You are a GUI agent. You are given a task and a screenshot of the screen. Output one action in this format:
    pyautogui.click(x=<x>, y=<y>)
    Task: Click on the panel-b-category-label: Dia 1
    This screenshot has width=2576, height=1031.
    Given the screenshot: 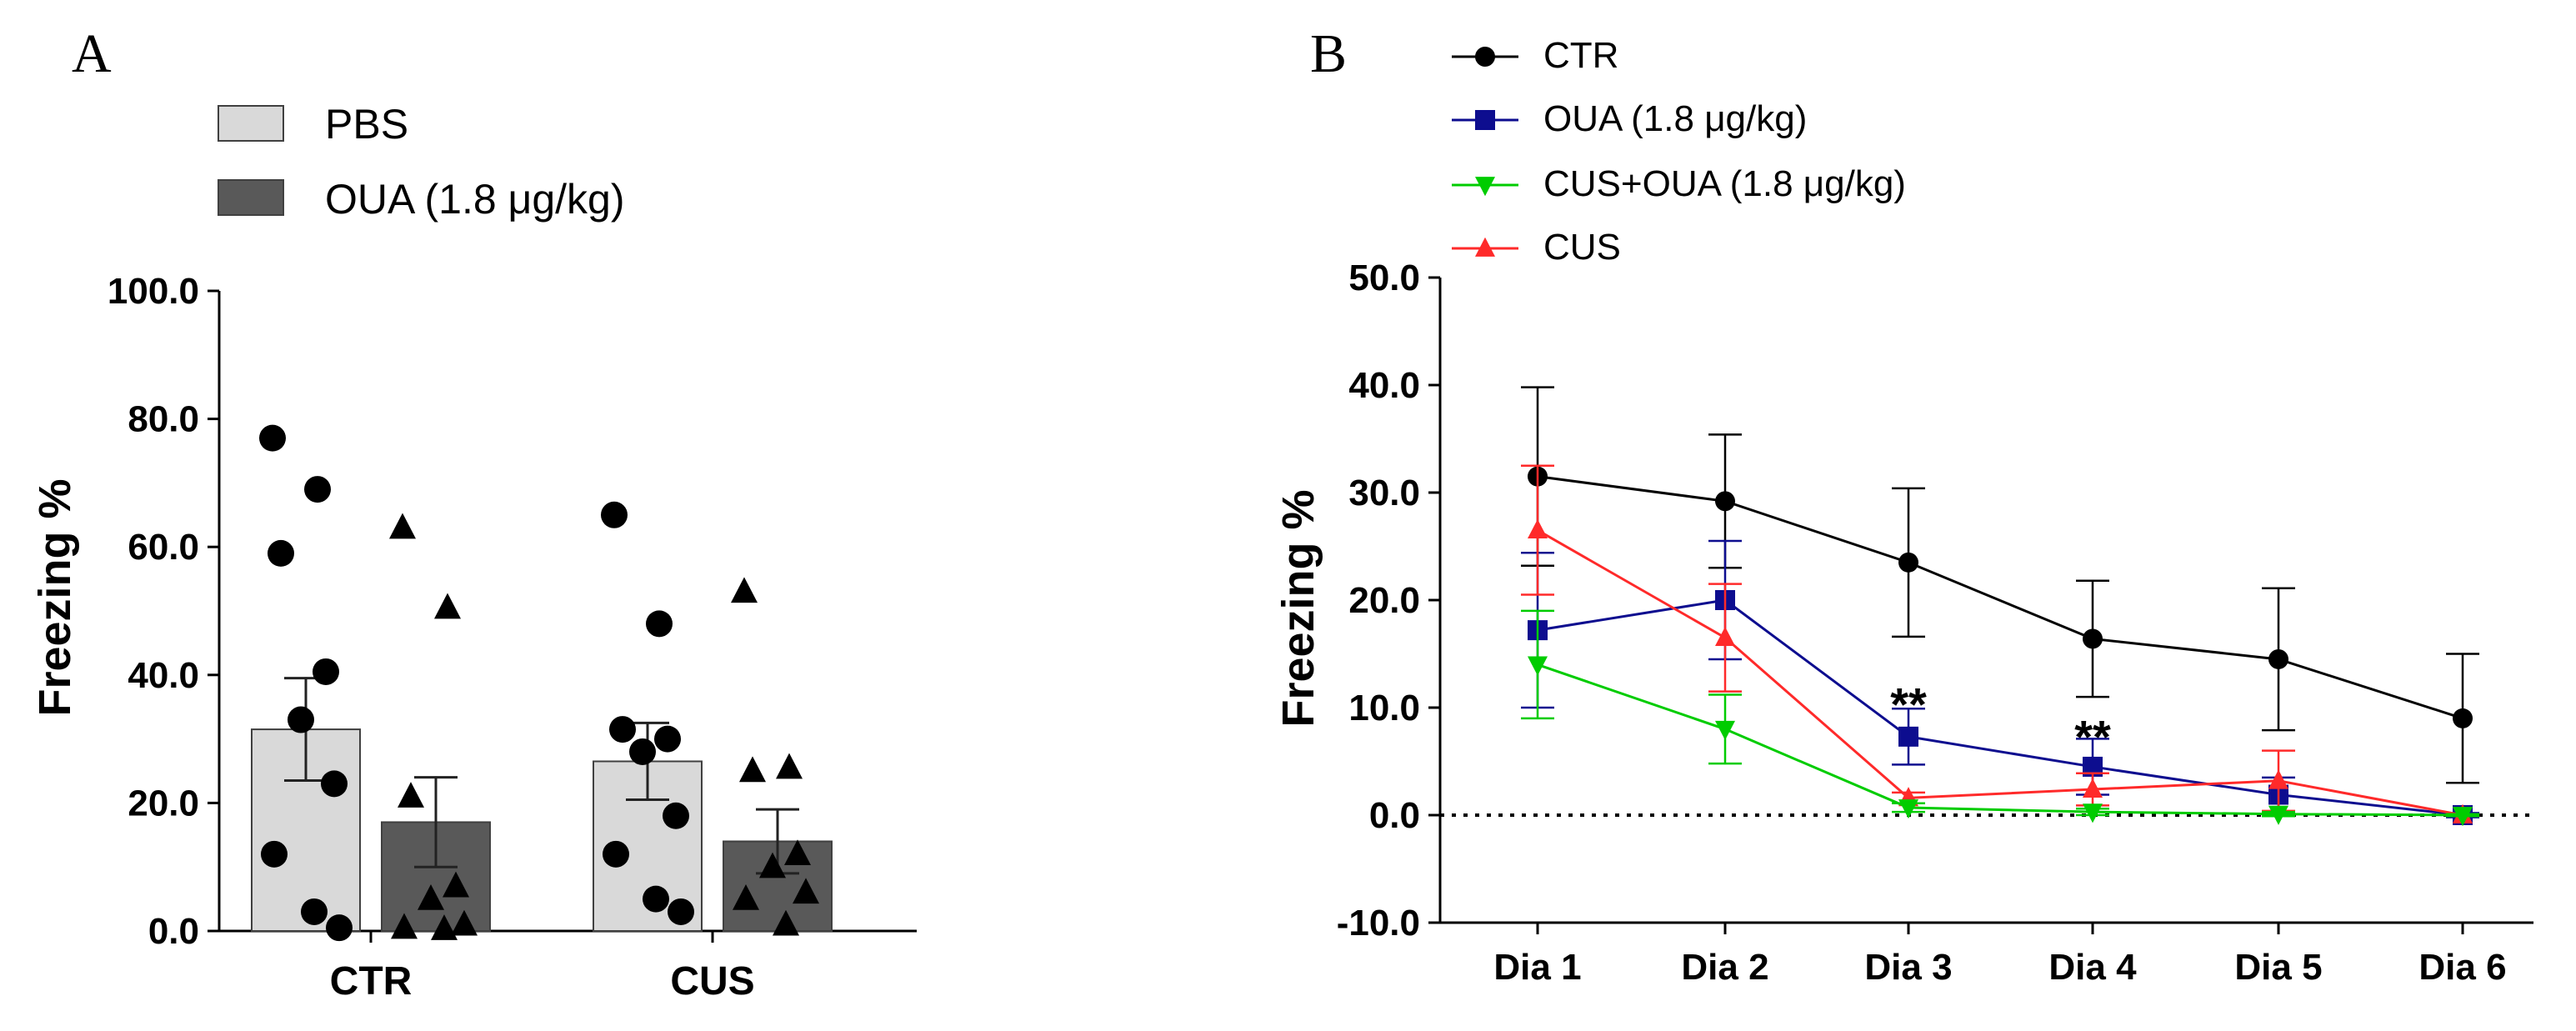 What is the action you would take?
    pyautogui.click(x=1537, y=967)
    